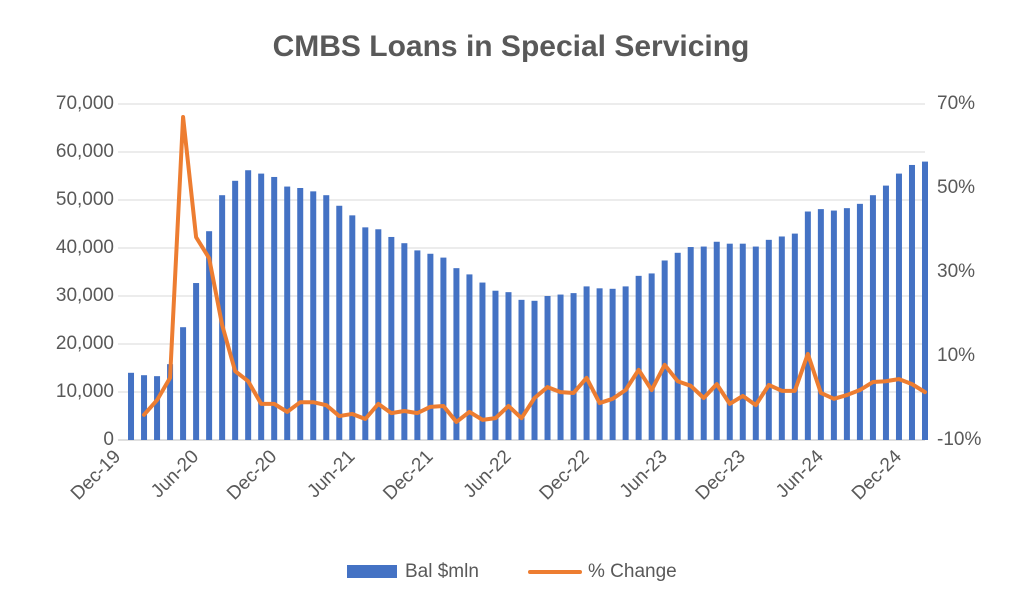 The height and width of the screenshot is (614, 1023). Describe the element at coordinates (85, 295) in the screenshot. I see `y-tick-label: 30,000` at that location.